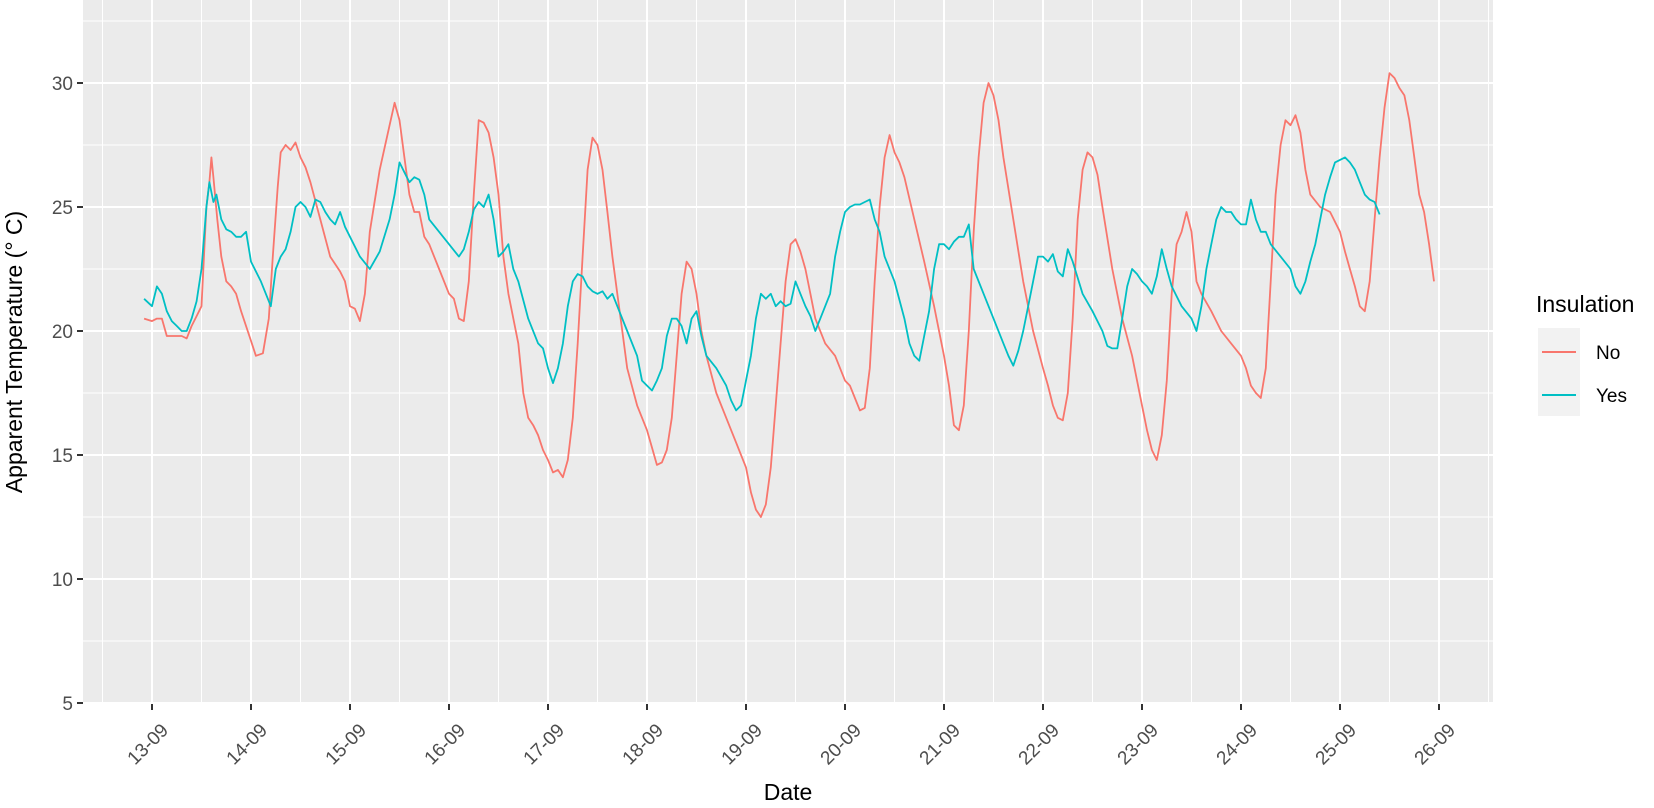 This screenshot has height=808, width=1654. I want to click on x-tick-label: 26-09, so click(1435, 744).